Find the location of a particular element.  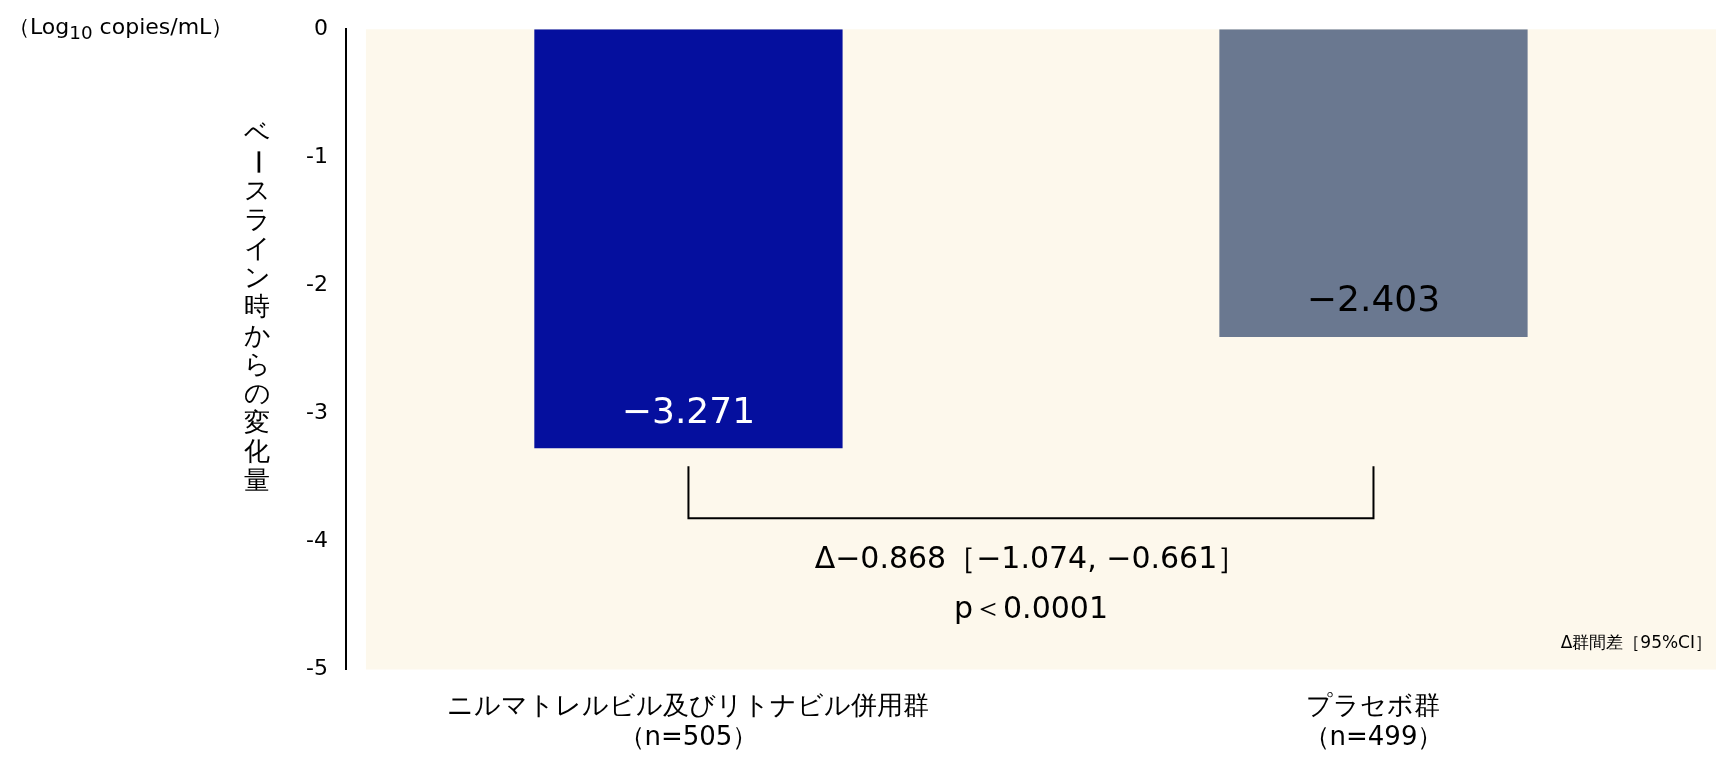

text: （Log$_{10}$ copies/mL） is located at coordinates (121, 28).